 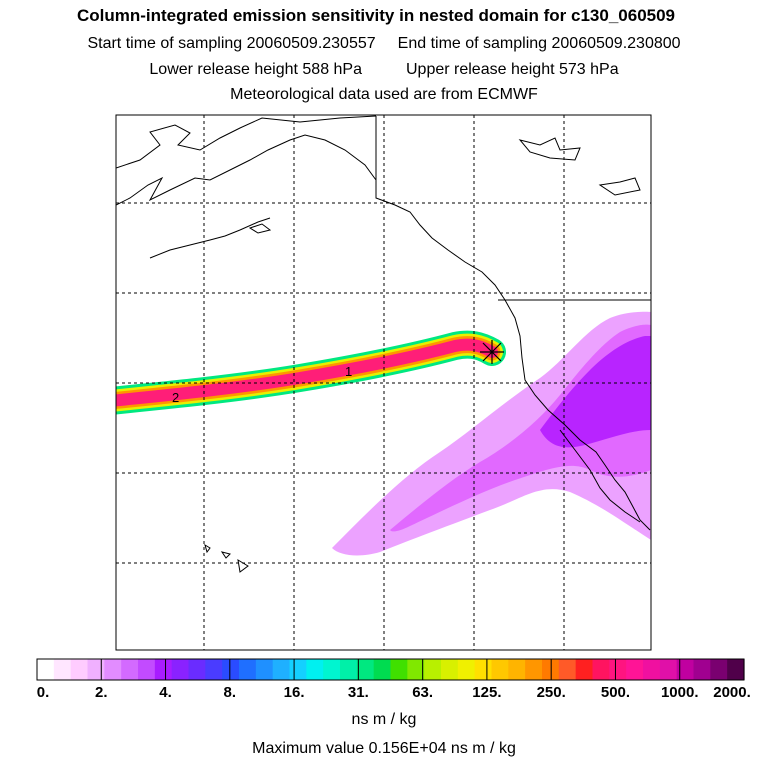 I want to click on emission-plume, so click(x=491, y=433).